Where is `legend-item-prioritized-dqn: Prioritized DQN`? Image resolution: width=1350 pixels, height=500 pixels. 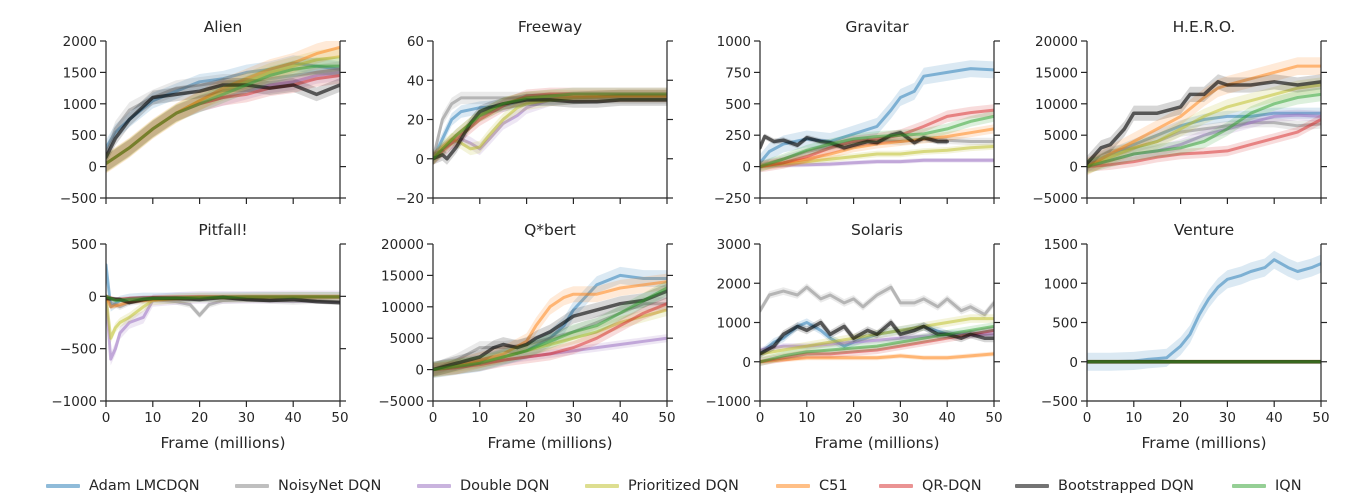
legend-item-prioritized-dqn: Prioritized DQN is located at coordinates (662, 486).